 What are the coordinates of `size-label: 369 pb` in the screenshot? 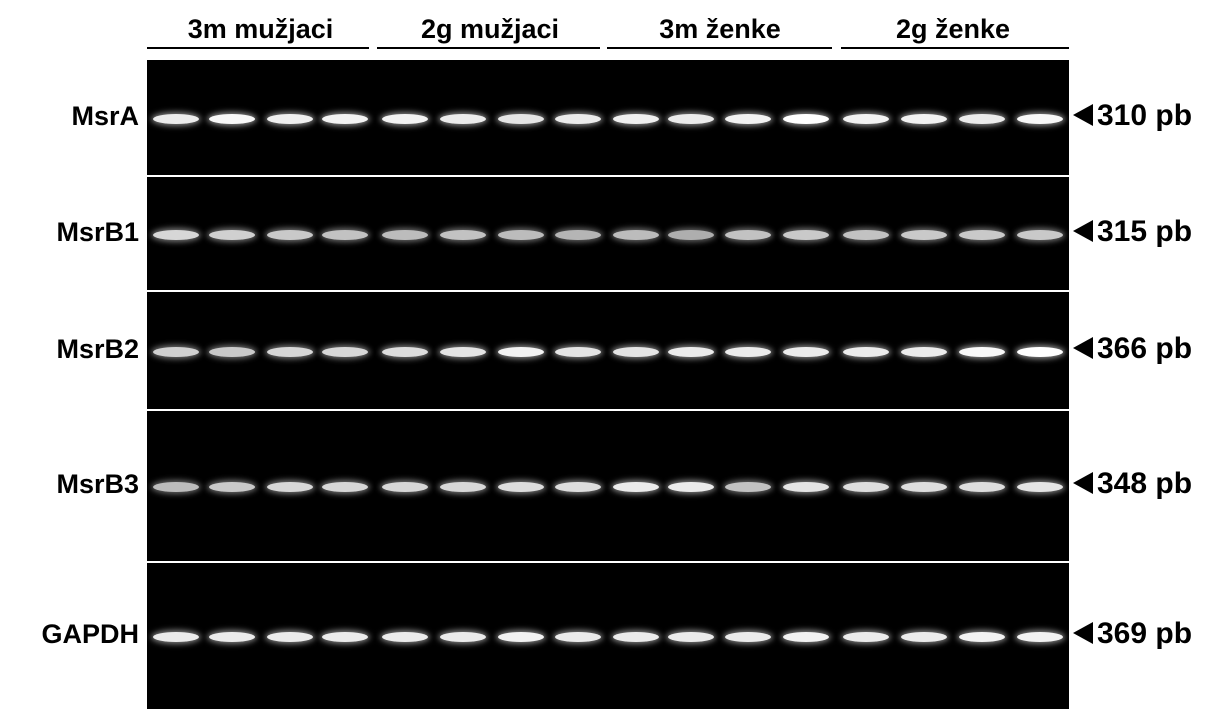 It's located at (1145, 633).